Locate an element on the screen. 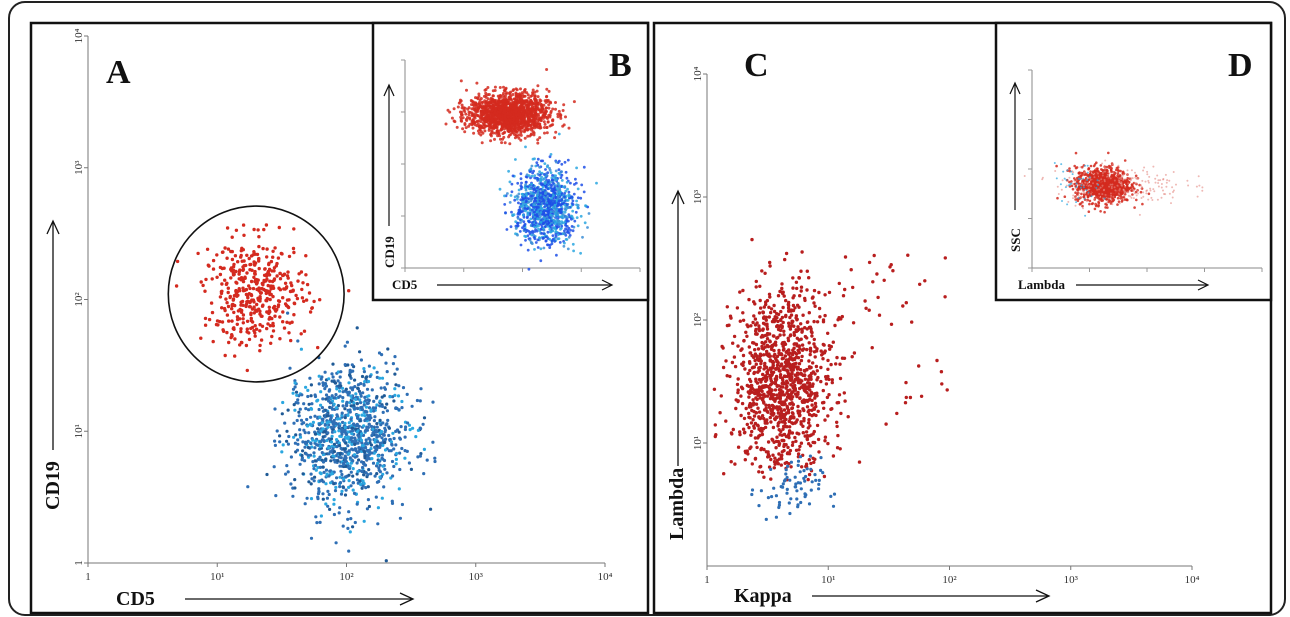  panel-b-xlabel: CD5 is located at coordinates (405, 284).